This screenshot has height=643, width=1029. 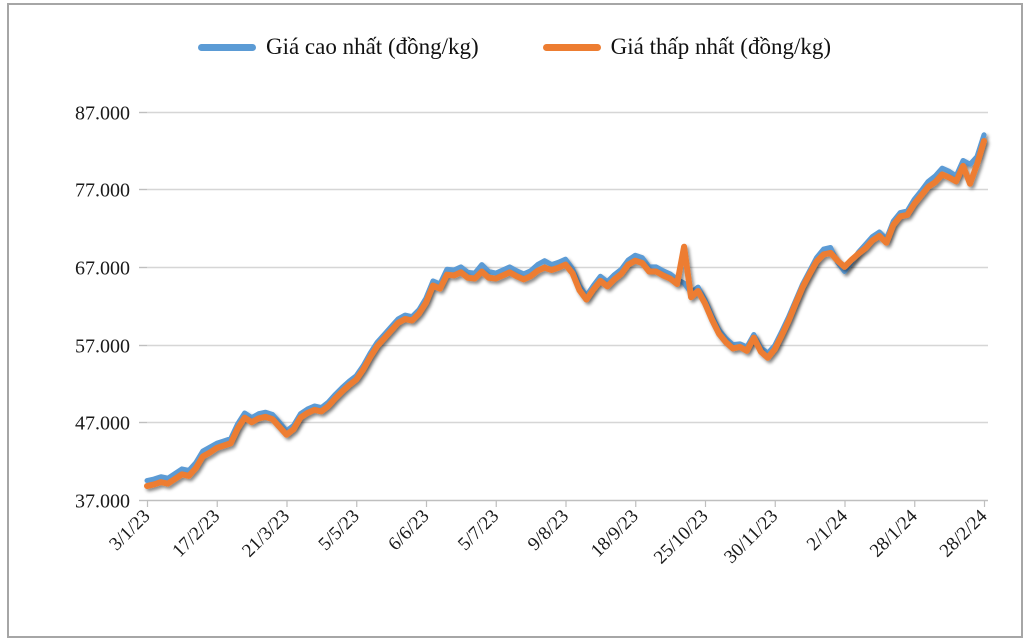 I want to click on x-tick-label: 18/9/23, so click(x=615, y=534).